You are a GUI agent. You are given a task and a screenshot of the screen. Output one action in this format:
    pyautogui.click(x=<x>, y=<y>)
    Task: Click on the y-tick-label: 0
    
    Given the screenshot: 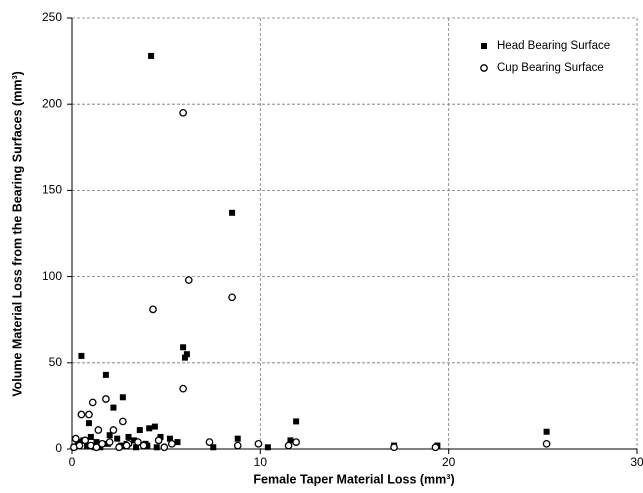 What is the action you would take?
    pyautogui.click(x=58, y=448)
    